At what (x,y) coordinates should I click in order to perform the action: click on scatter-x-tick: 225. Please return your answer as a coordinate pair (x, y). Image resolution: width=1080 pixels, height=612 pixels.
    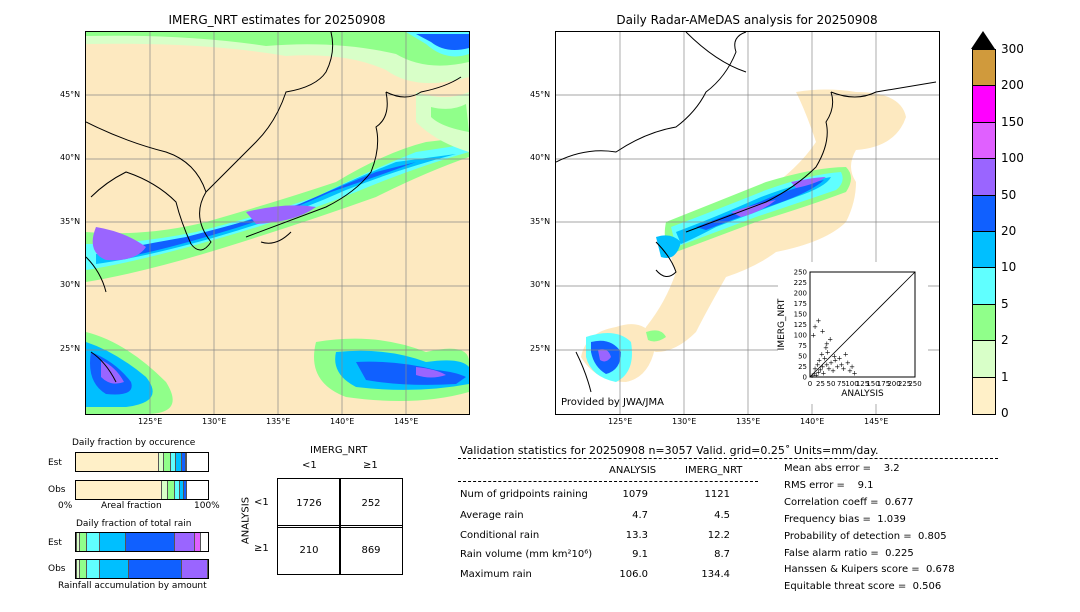
    Looking at the image, I should click on (904, 384).